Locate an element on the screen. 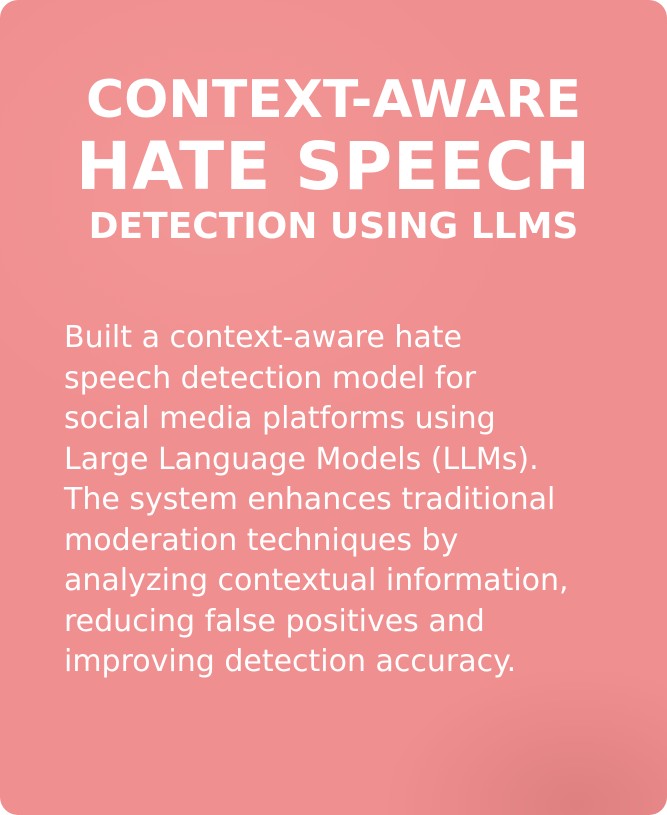 This screenshot has height=815, width=667. description-line: The system enhances traditional is located at coordinates (310, 499).